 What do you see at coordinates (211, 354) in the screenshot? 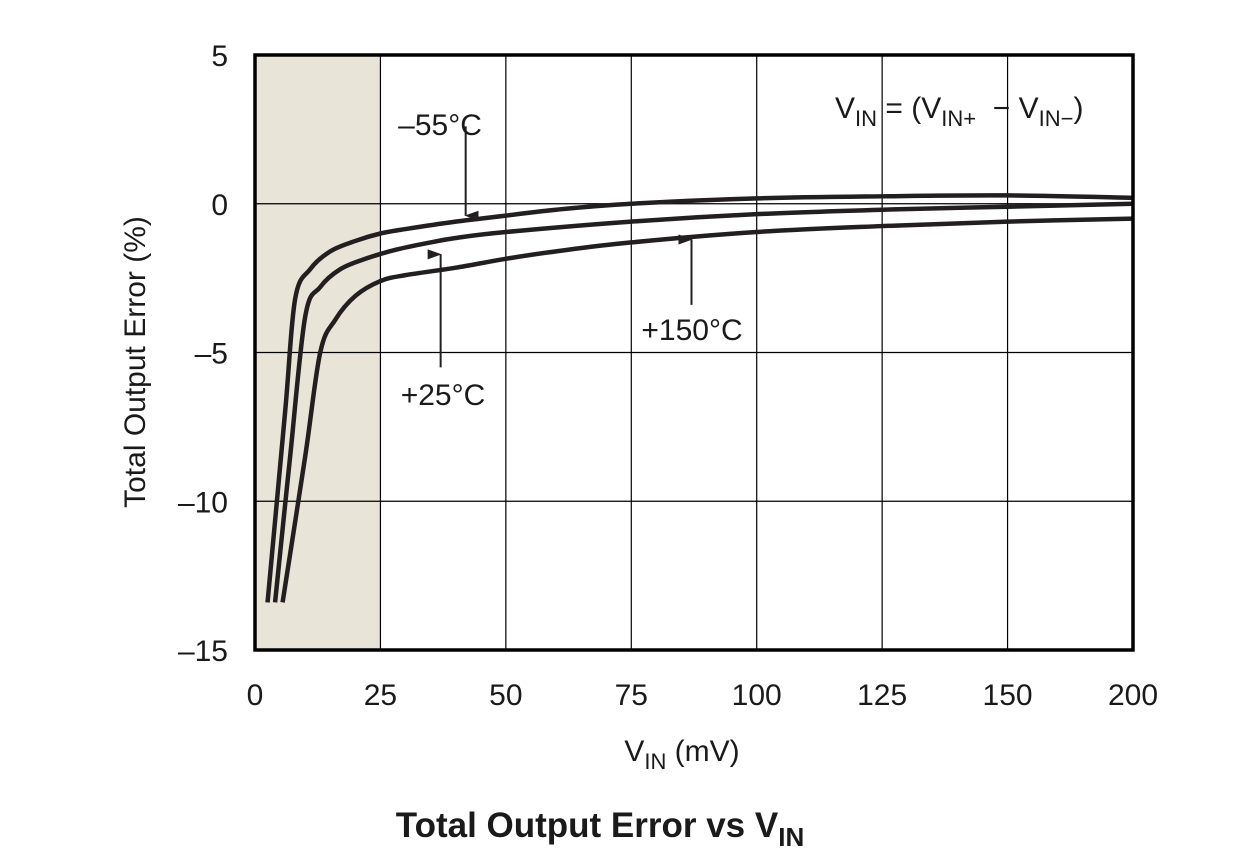
I see `y-tick-label: –5` at bounding box center [211, 354].